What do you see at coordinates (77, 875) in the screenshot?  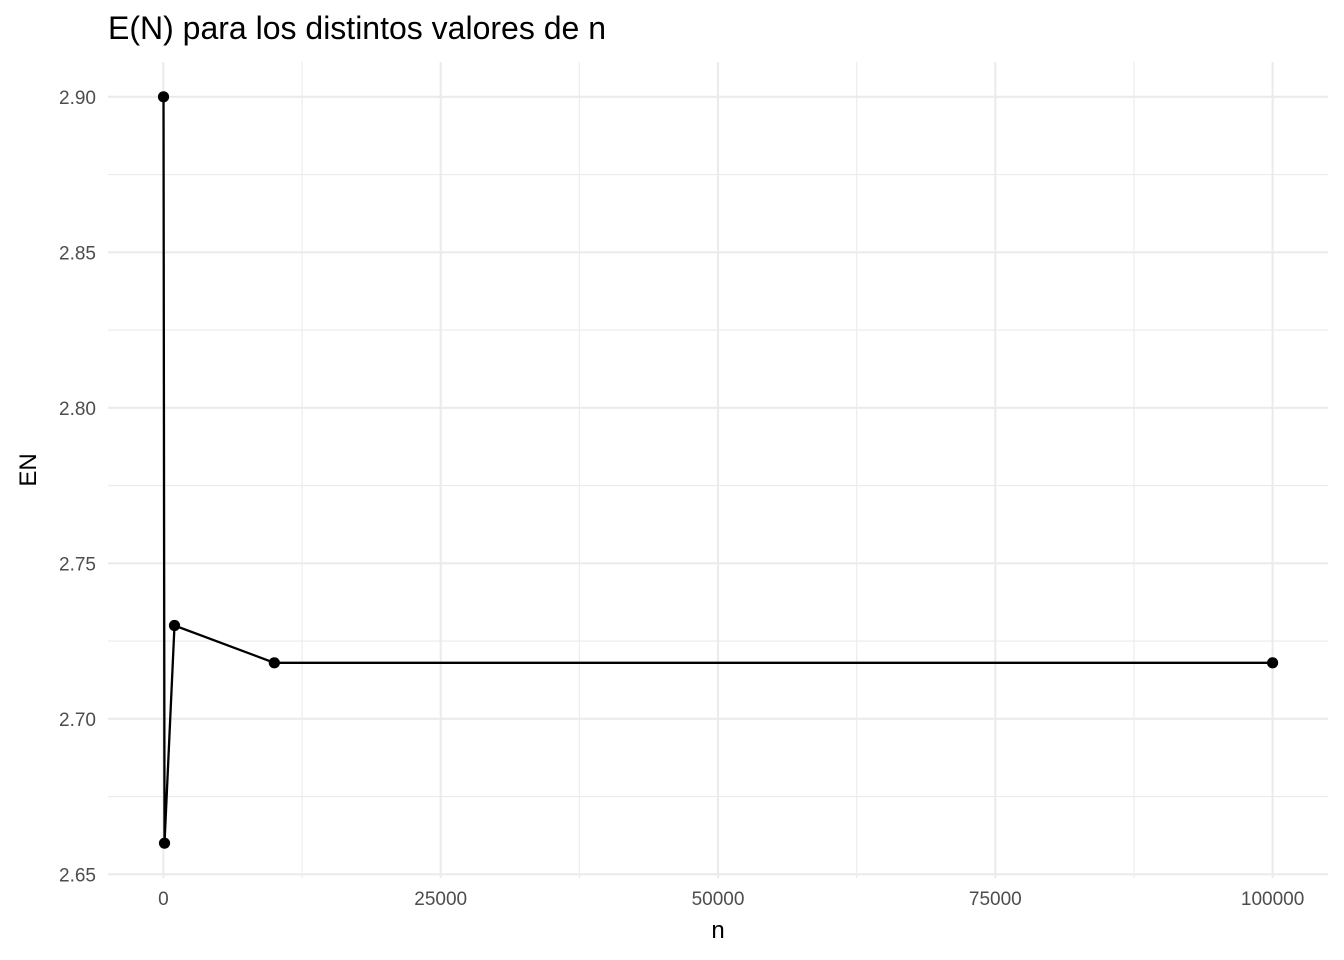 I see `y-tick-label-0: 2.65` at bounding box center [77, 875].